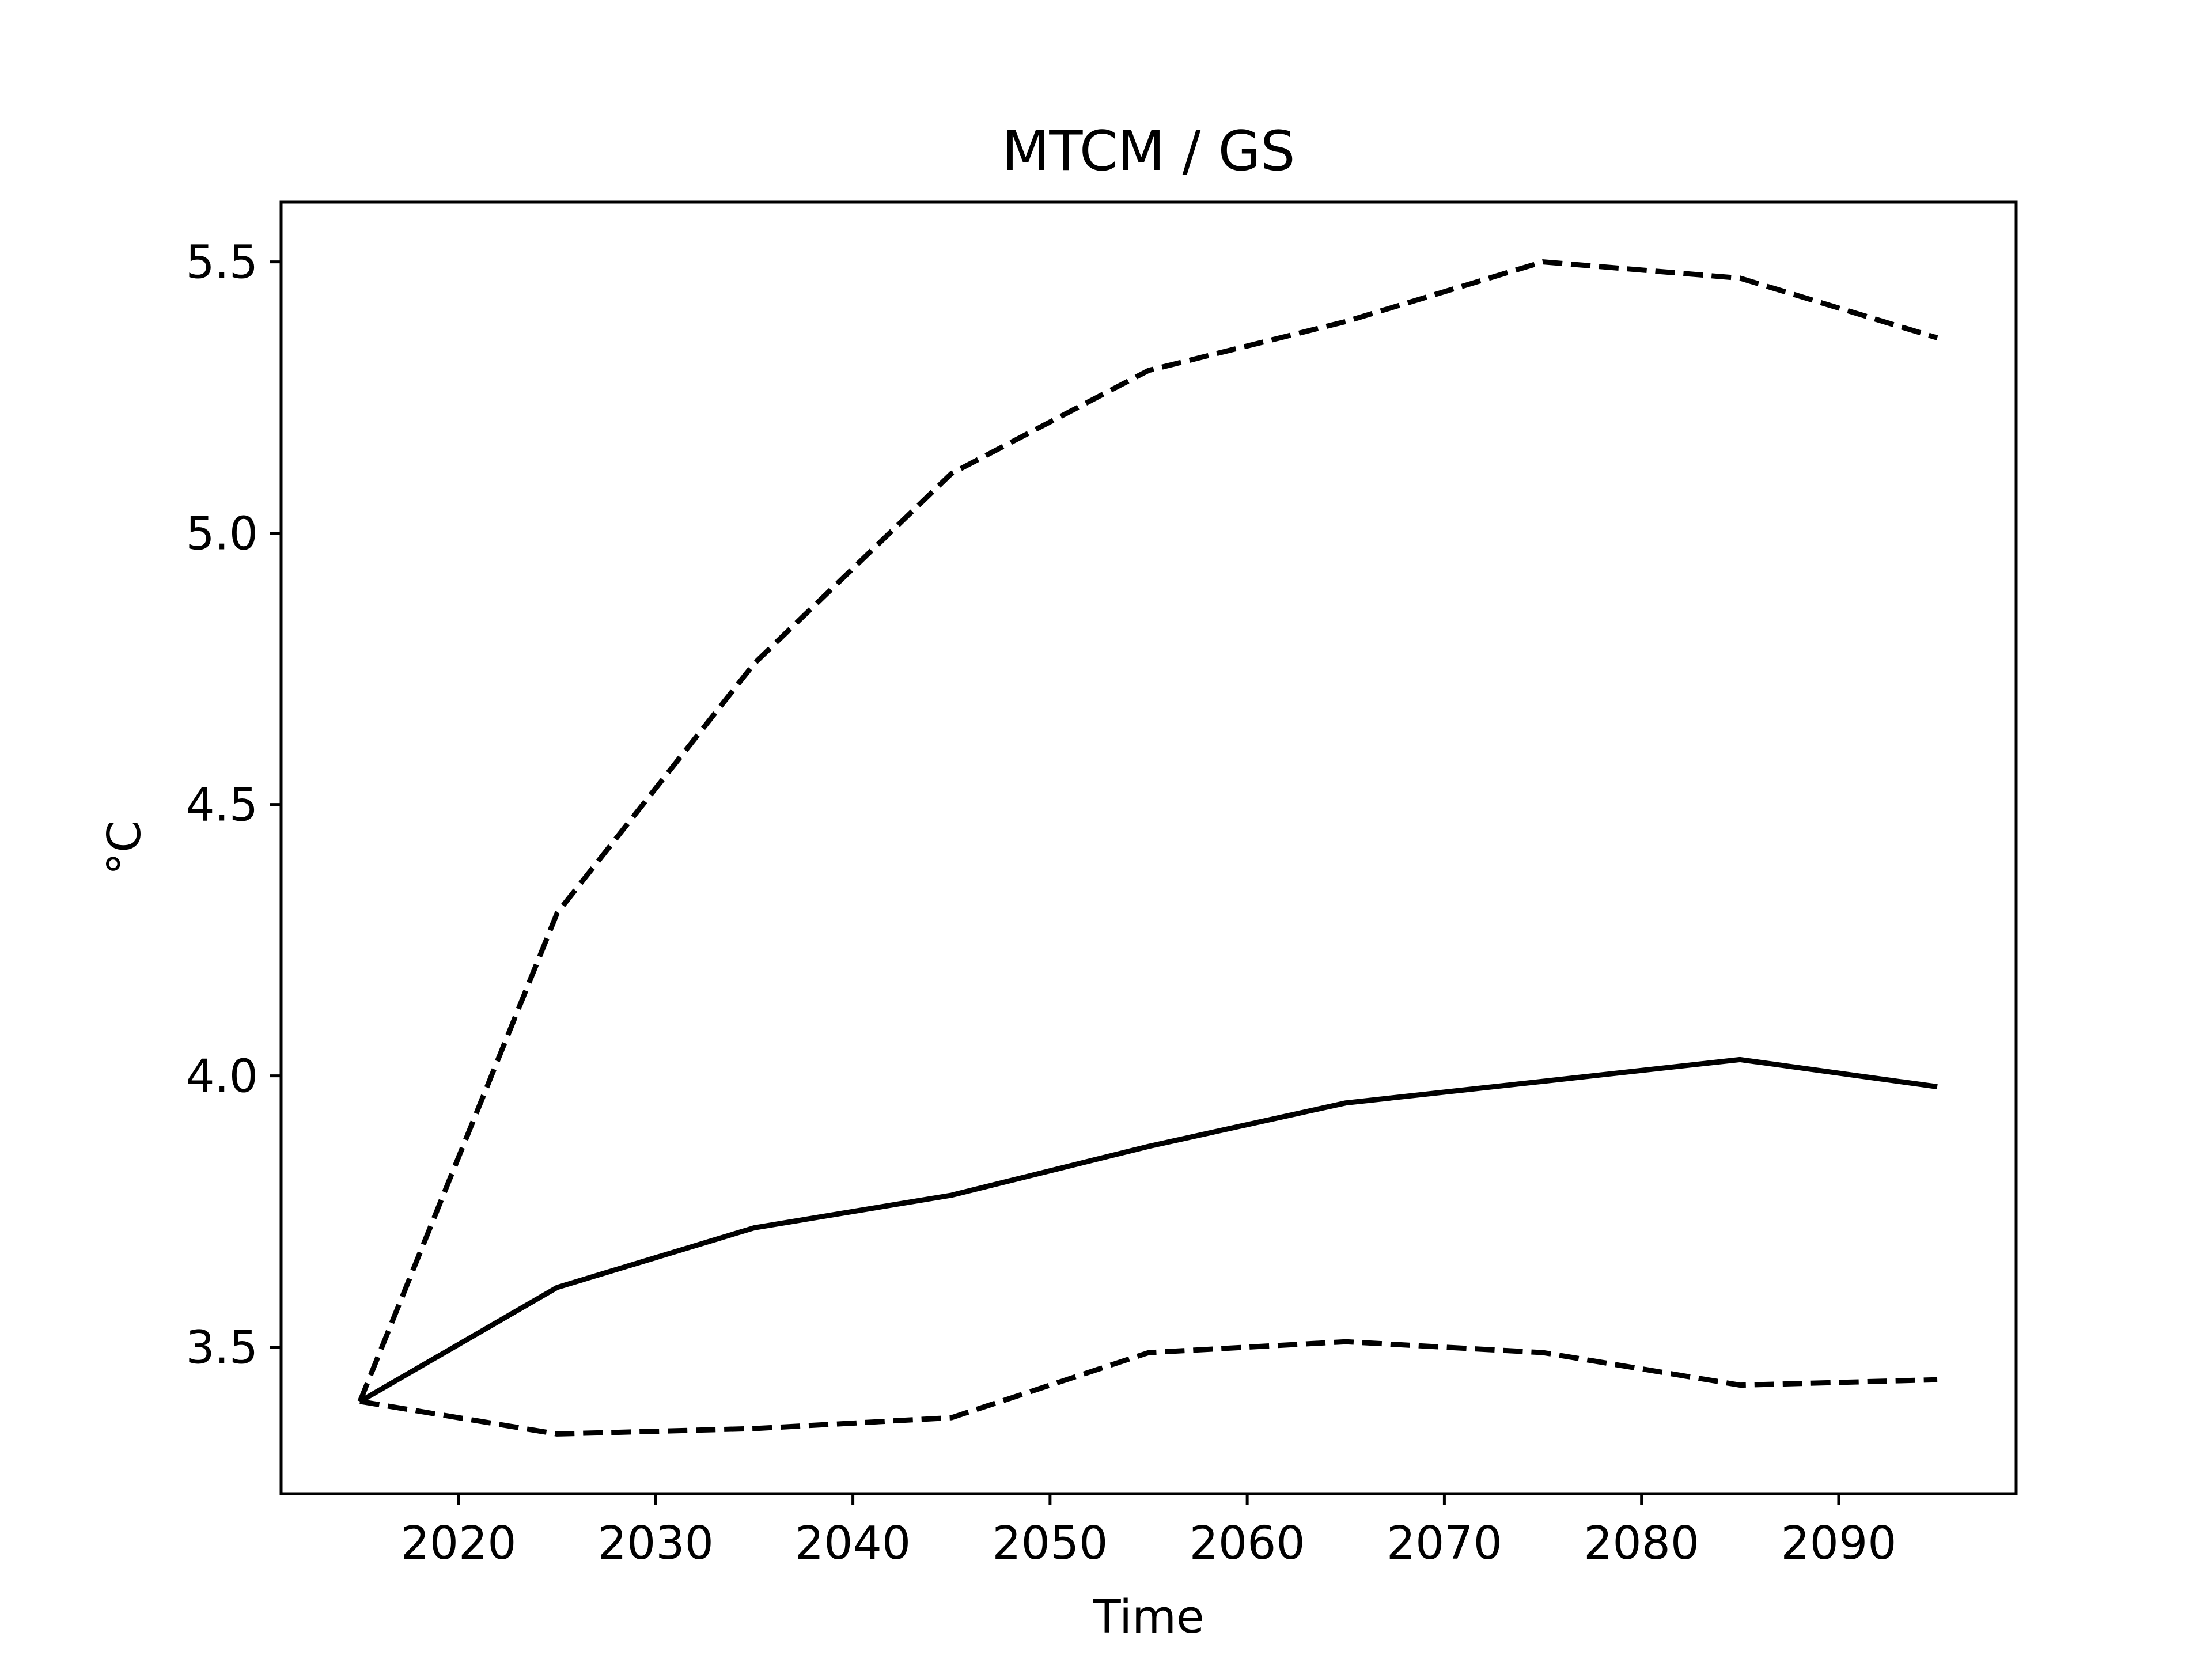  I want to click on y-axis-label: °C, so click(124, 848).